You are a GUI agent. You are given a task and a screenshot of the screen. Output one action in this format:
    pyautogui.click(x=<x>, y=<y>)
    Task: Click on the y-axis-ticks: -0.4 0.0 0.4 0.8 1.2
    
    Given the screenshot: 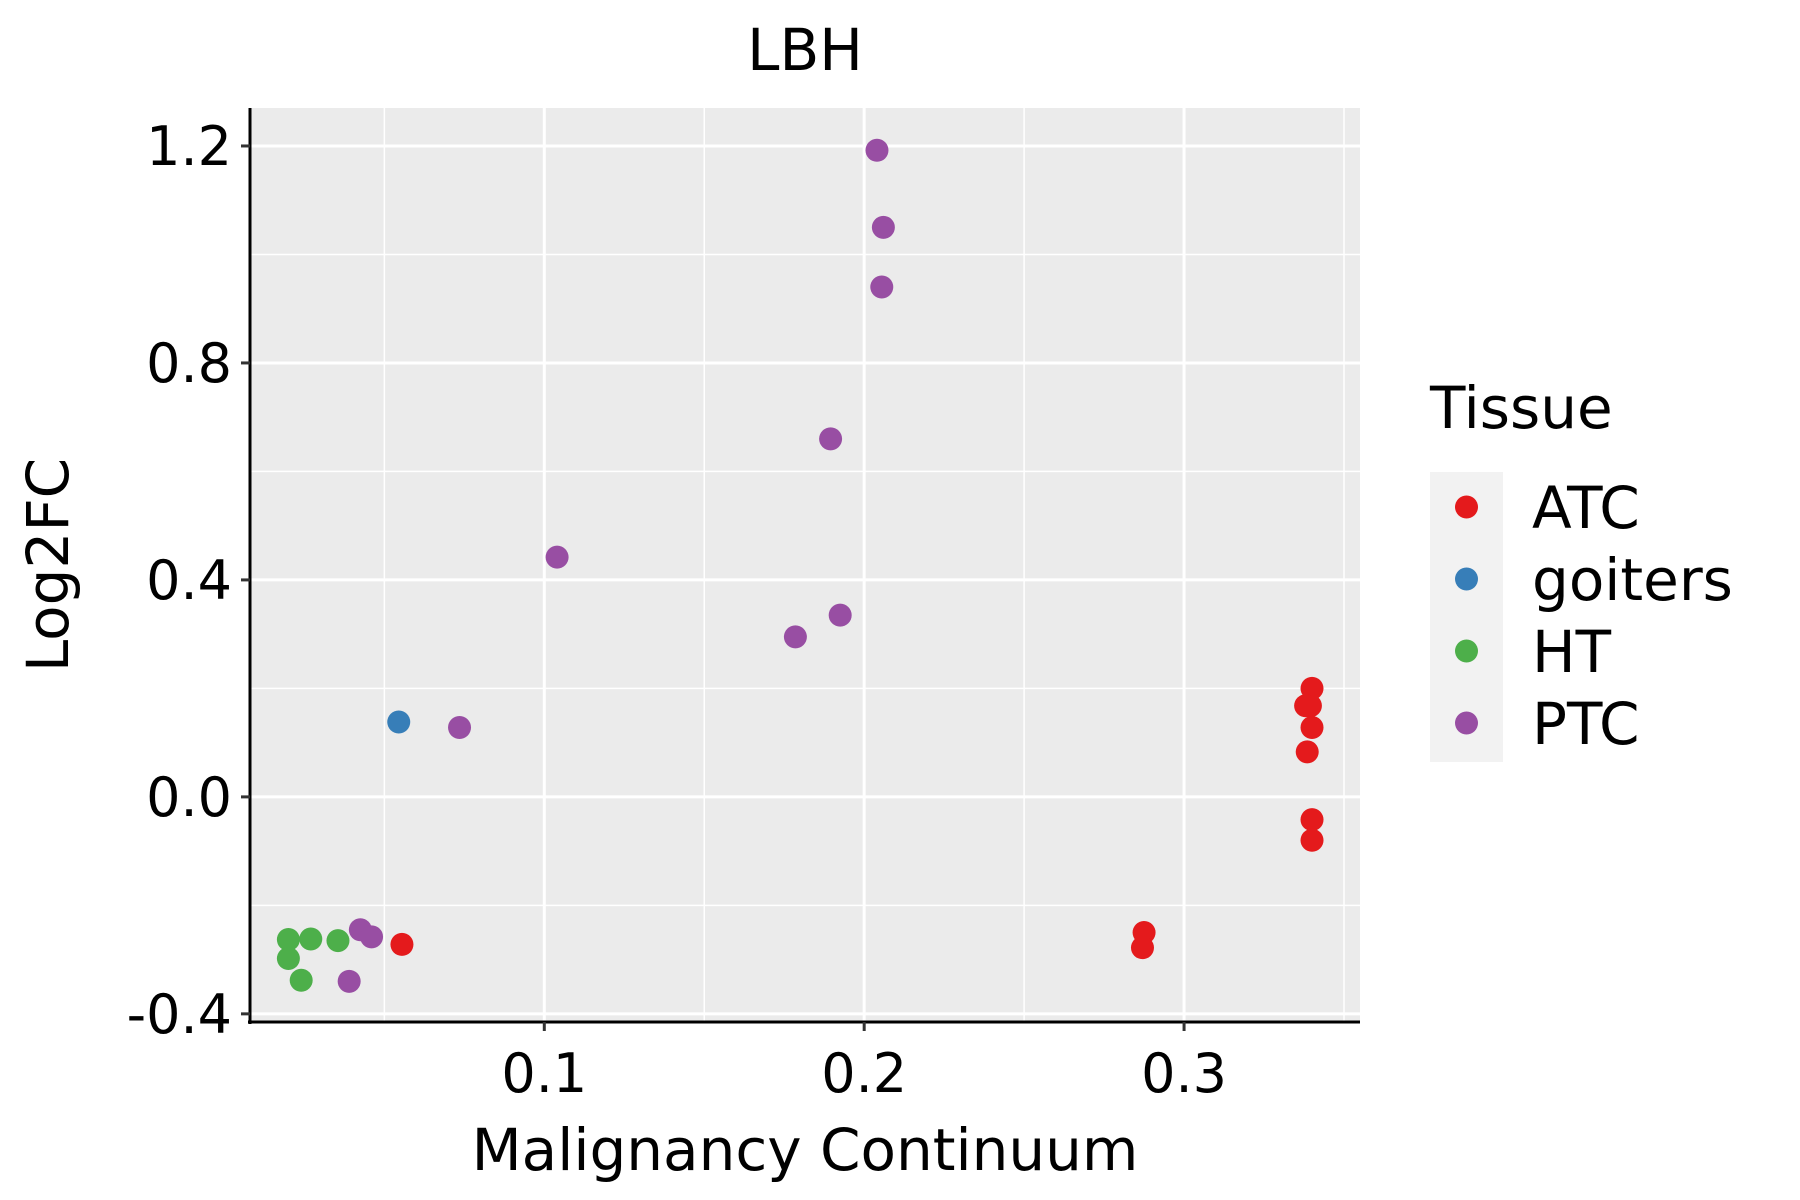 What is the action you would take?
    pyautogui.click(x=188, y=580)
    